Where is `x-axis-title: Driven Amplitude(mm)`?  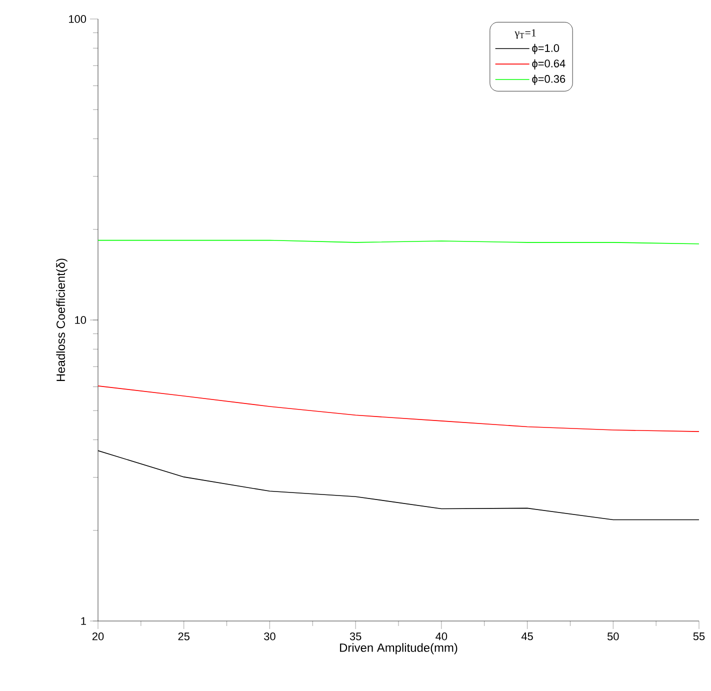 x-axis-title: Driven Amplitude(mm) is located at coordinates (399, 648).